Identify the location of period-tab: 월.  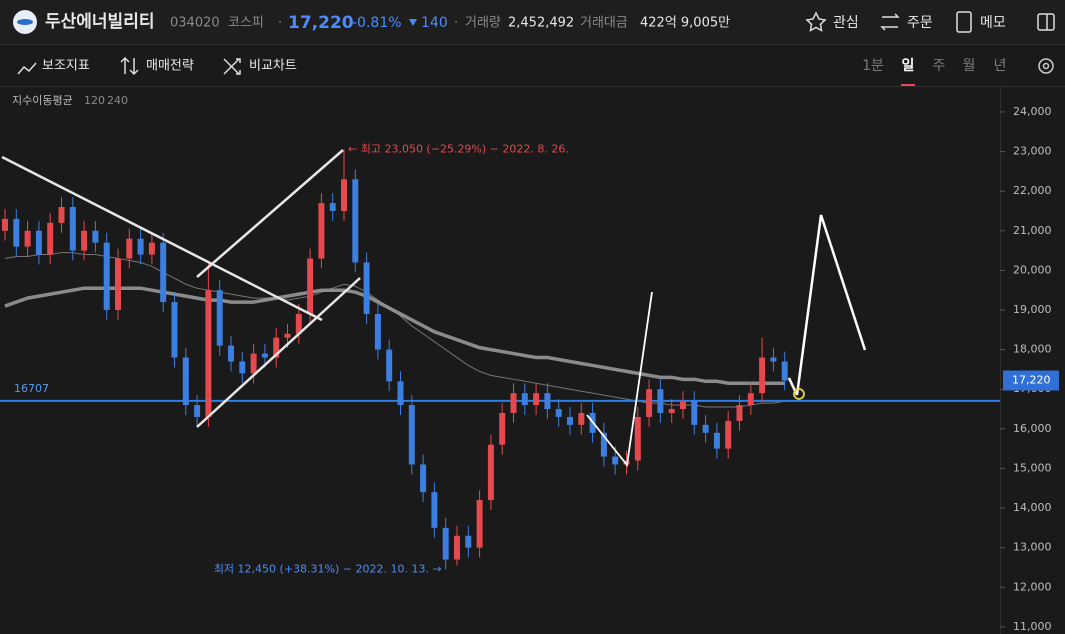
(969, 66).